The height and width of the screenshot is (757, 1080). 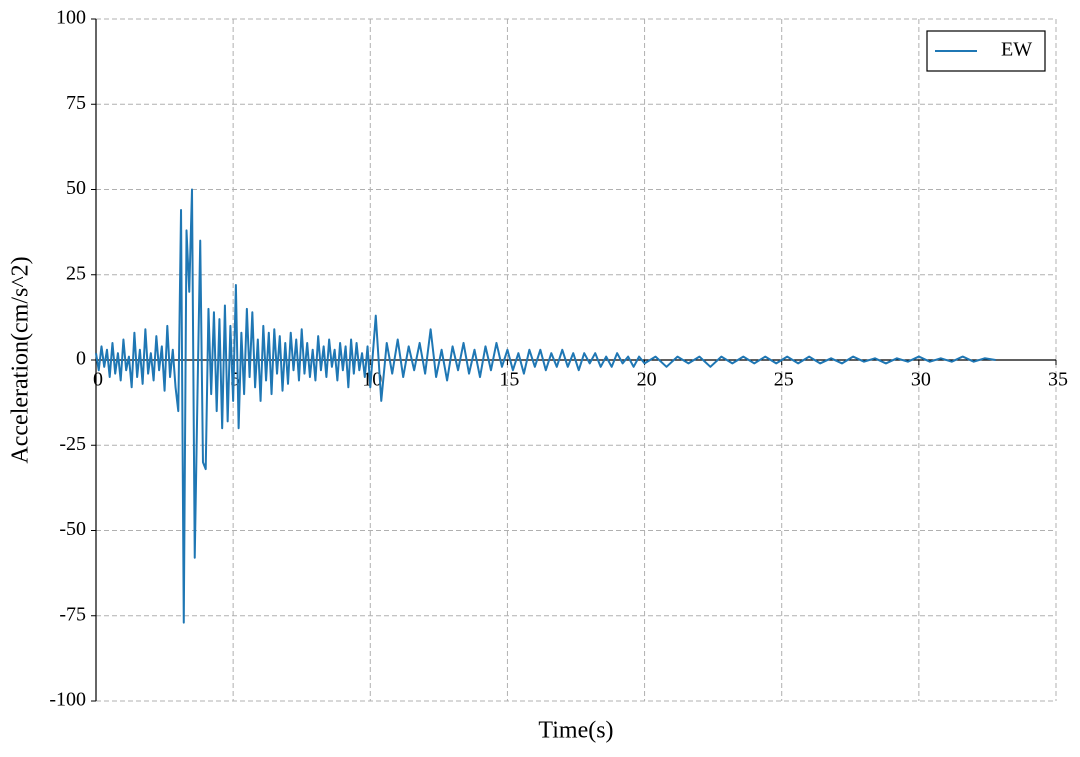 What do you see at coordinates (76, 188) in the screenshot?
I see `y-tick-label: 50` at bounding box center [76, 188].